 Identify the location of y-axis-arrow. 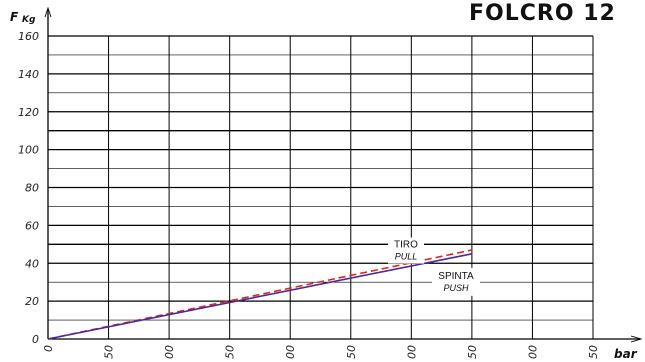
(48, 12).